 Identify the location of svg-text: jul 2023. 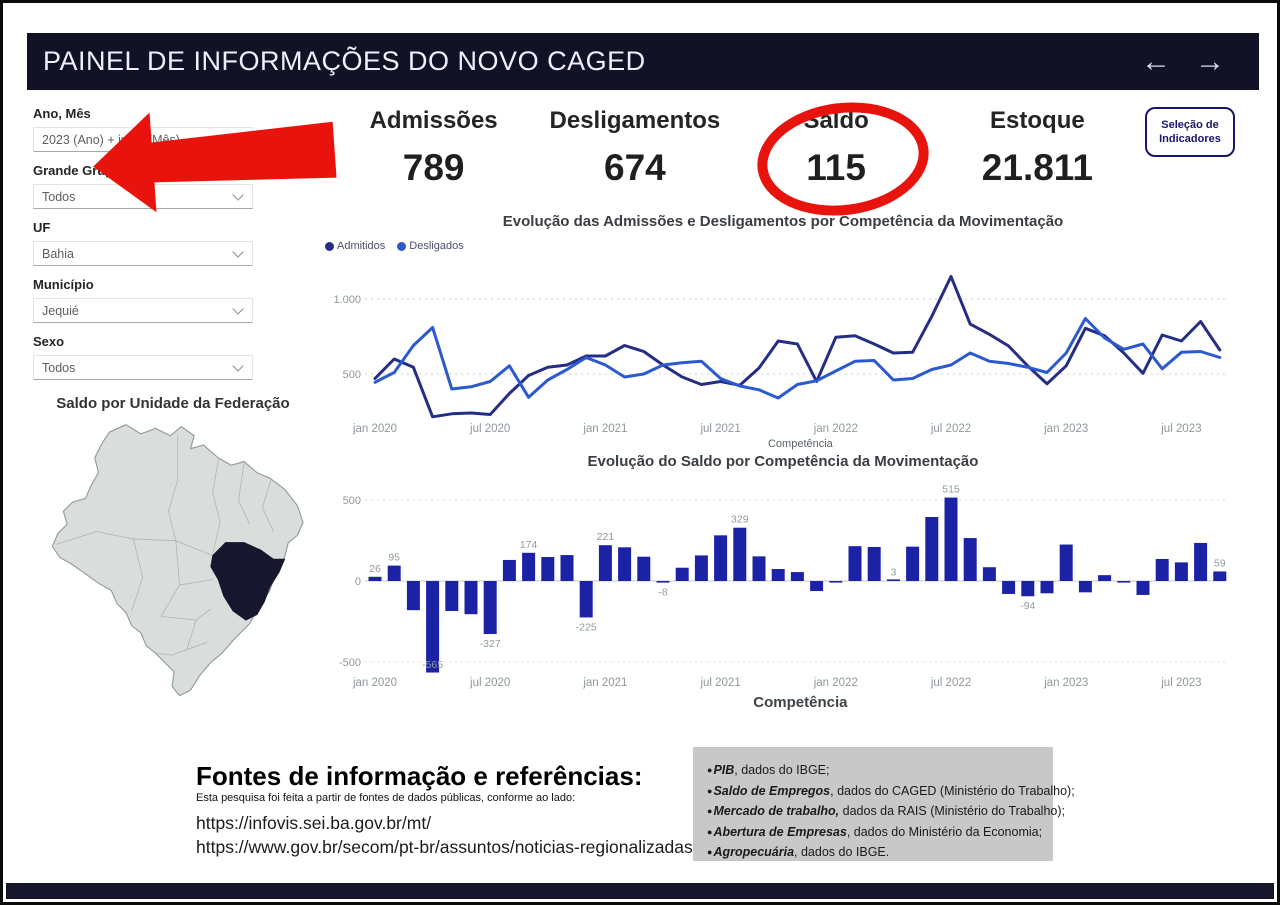
(1180, 429).